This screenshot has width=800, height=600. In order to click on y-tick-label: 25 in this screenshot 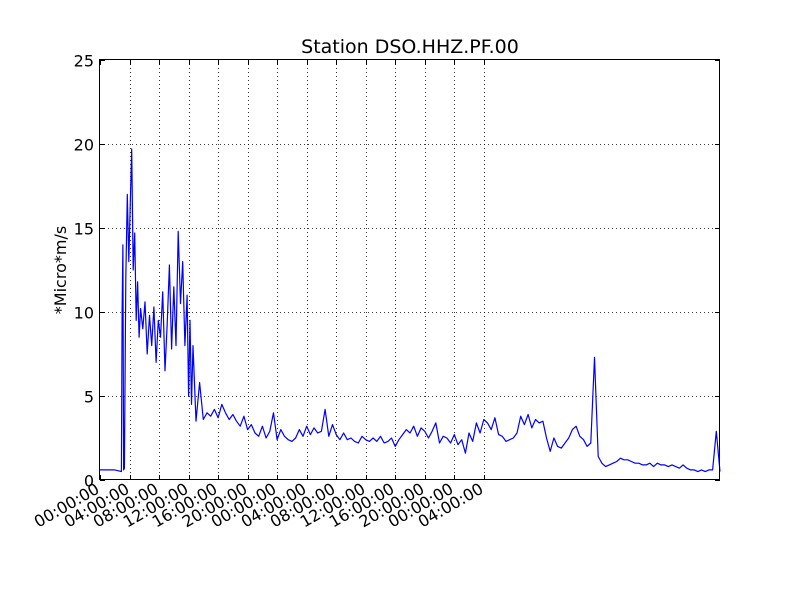, I will do `click(84, 61)`.